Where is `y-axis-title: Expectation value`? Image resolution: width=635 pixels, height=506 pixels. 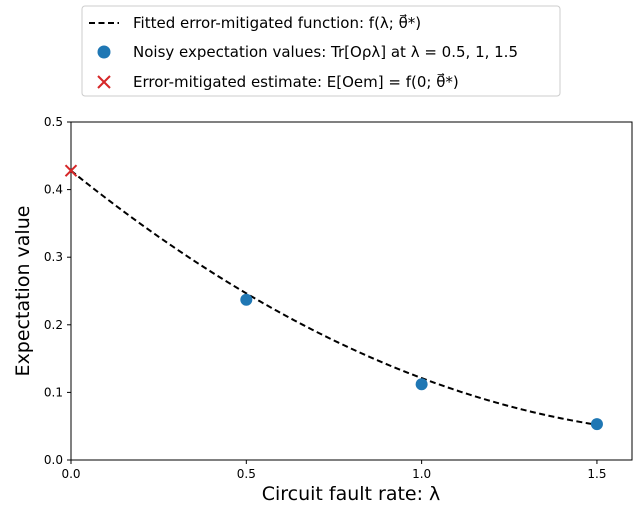
y-axis-title: Expectation value is located at coordinates (23, 291).